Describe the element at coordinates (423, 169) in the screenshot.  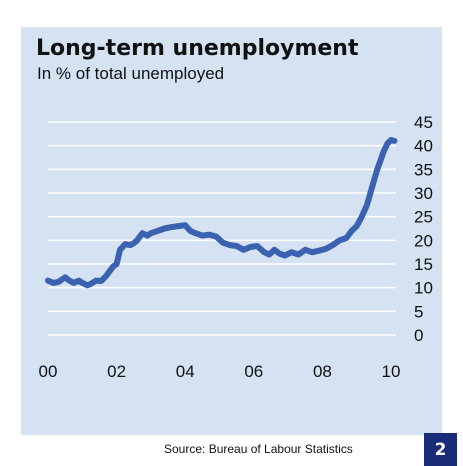
I see `y-tick-label: 35` at that location.